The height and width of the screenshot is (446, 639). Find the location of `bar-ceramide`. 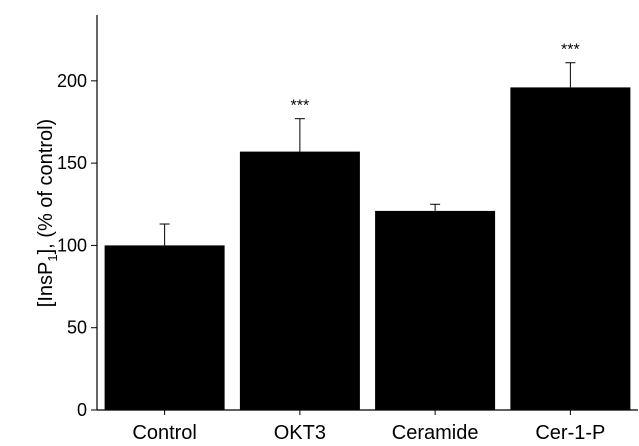

bar-ceramide is located at coordinates (435, 310).